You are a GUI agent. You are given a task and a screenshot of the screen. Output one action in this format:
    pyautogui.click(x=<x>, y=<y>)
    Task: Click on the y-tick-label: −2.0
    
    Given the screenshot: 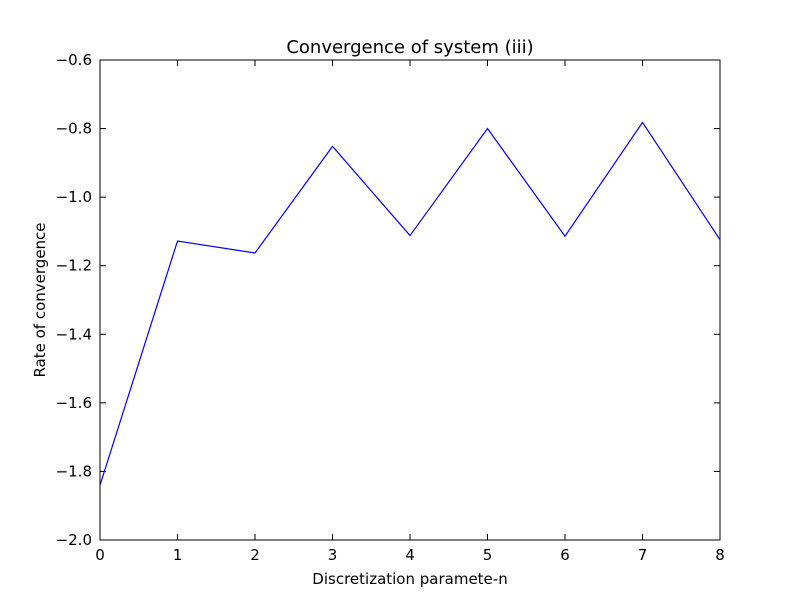 What is the action you would take?
    pyautogui.click(x=74, y=540)
    